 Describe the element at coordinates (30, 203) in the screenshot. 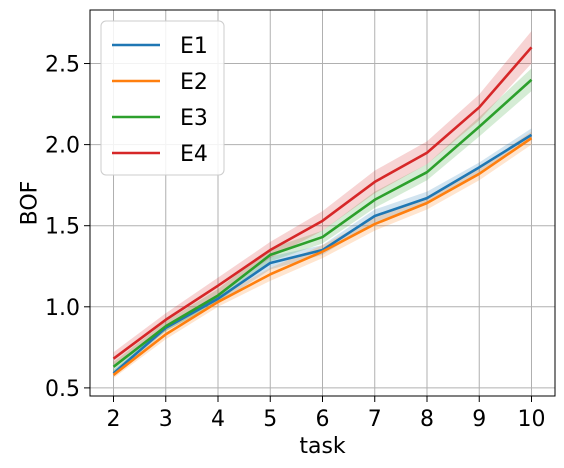

I see `y-axis-label: BOF` at that location.